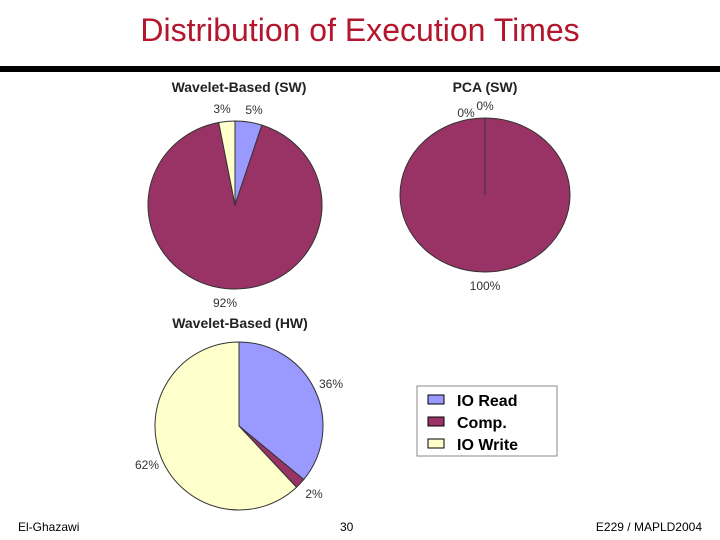 The width and height of the screenshot is (720, 540). What do you see at coordinates (360, 30) in the screenshot?
I see `slide-title: Distribution of Execution Times` at bounding box center [360, 30].